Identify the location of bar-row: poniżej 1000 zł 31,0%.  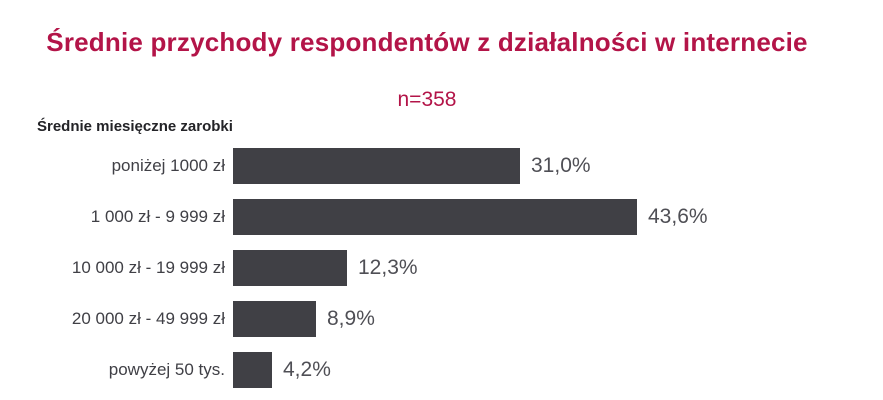
(441, 166).